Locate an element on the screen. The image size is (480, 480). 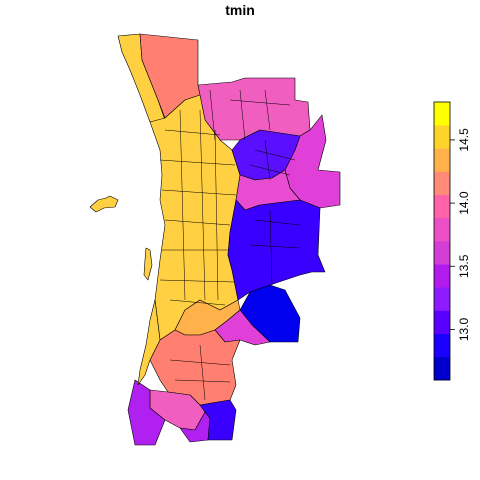
legend-tick-label: 14.5 is located at coordinates (464, 140).